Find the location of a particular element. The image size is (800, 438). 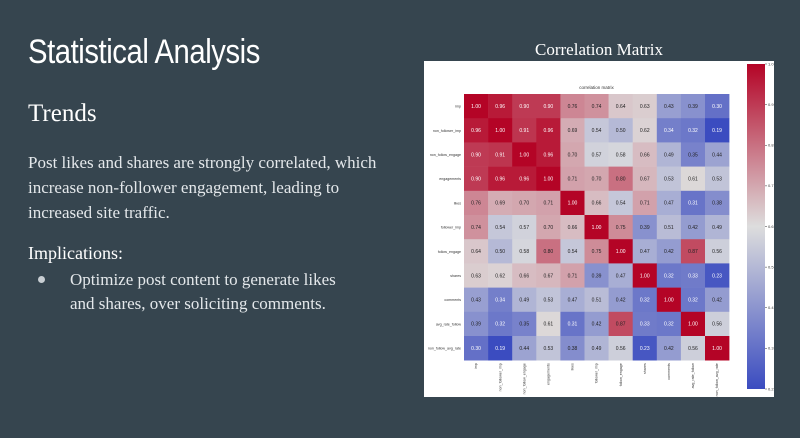

heatmap-cell-label: 0.63 is located at coordinates (476, 276).